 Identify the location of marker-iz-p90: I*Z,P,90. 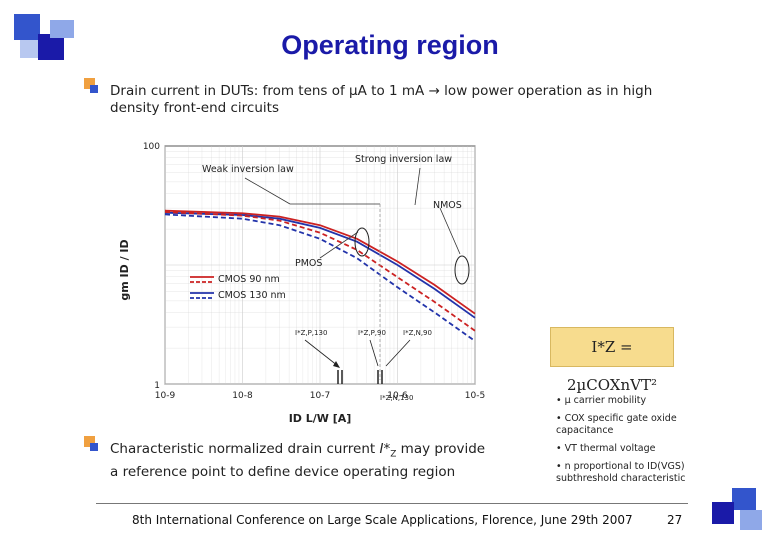
(372, 333).